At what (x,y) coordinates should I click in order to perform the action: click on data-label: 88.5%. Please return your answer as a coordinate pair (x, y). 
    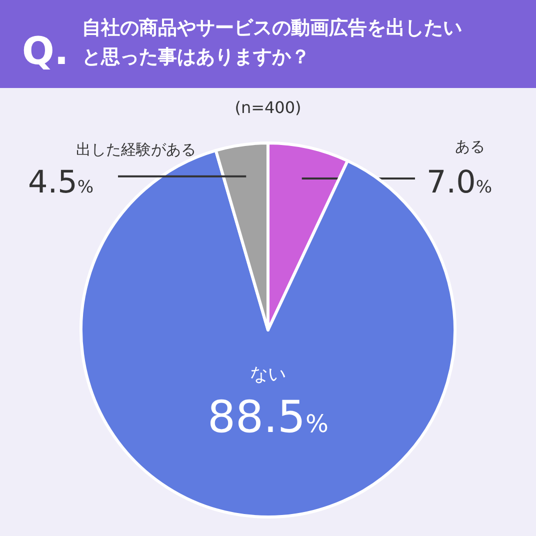
    Looking at the image, I should click on (268, 417).